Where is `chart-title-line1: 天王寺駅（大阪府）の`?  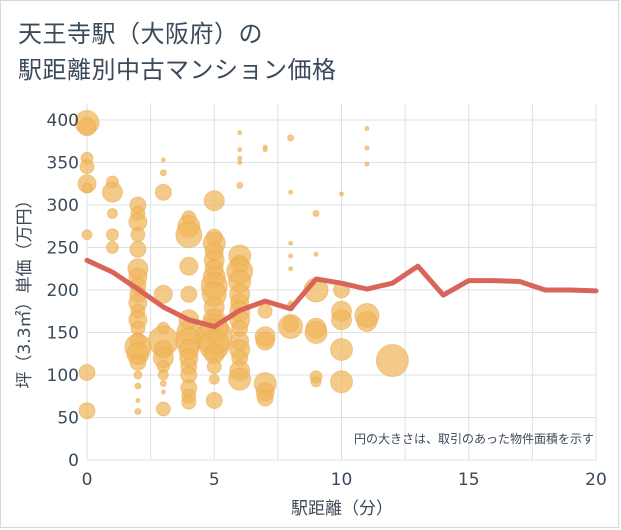 chart-title-line1: 天王寺駅（大阪府）の is located at coordinates (140, 34).